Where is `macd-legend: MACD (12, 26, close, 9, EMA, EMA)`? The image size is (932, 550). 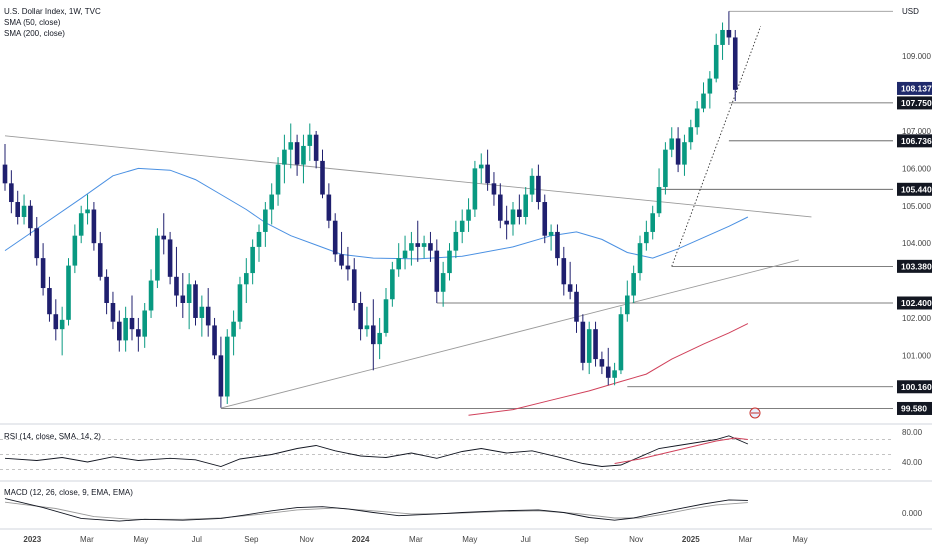 macd-legend: MACD (12, 26, close, 9, EMA, EMA) is located at coordinates (68, 492).